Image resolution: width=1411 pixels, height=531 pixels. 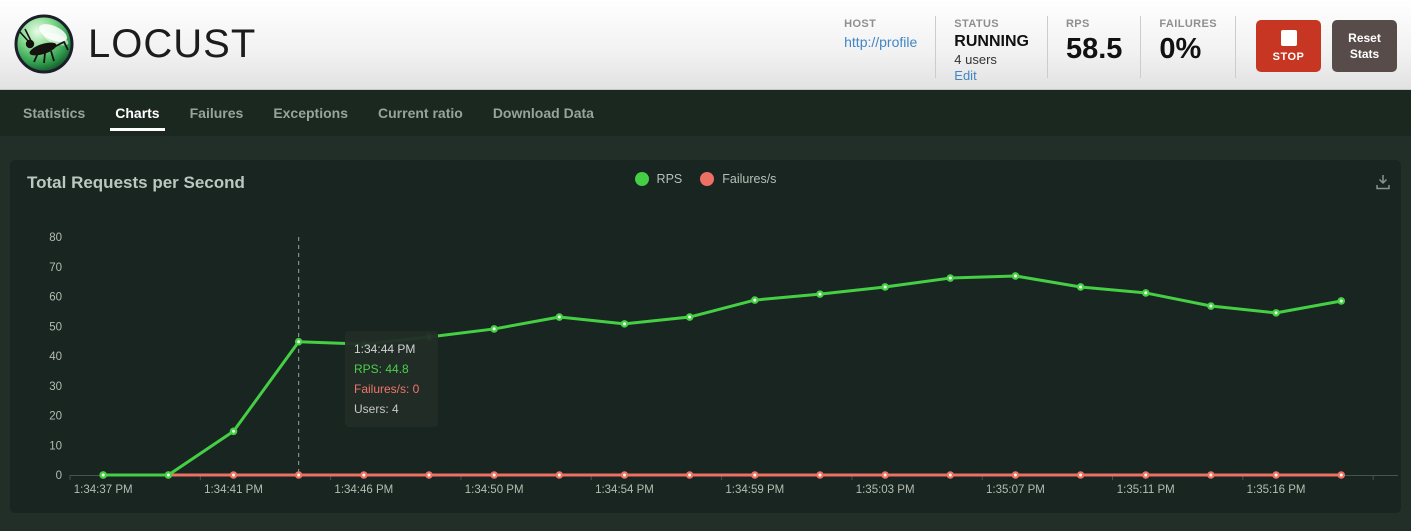 I want to click on edit-link: Edit, so click(x=965, y=75).